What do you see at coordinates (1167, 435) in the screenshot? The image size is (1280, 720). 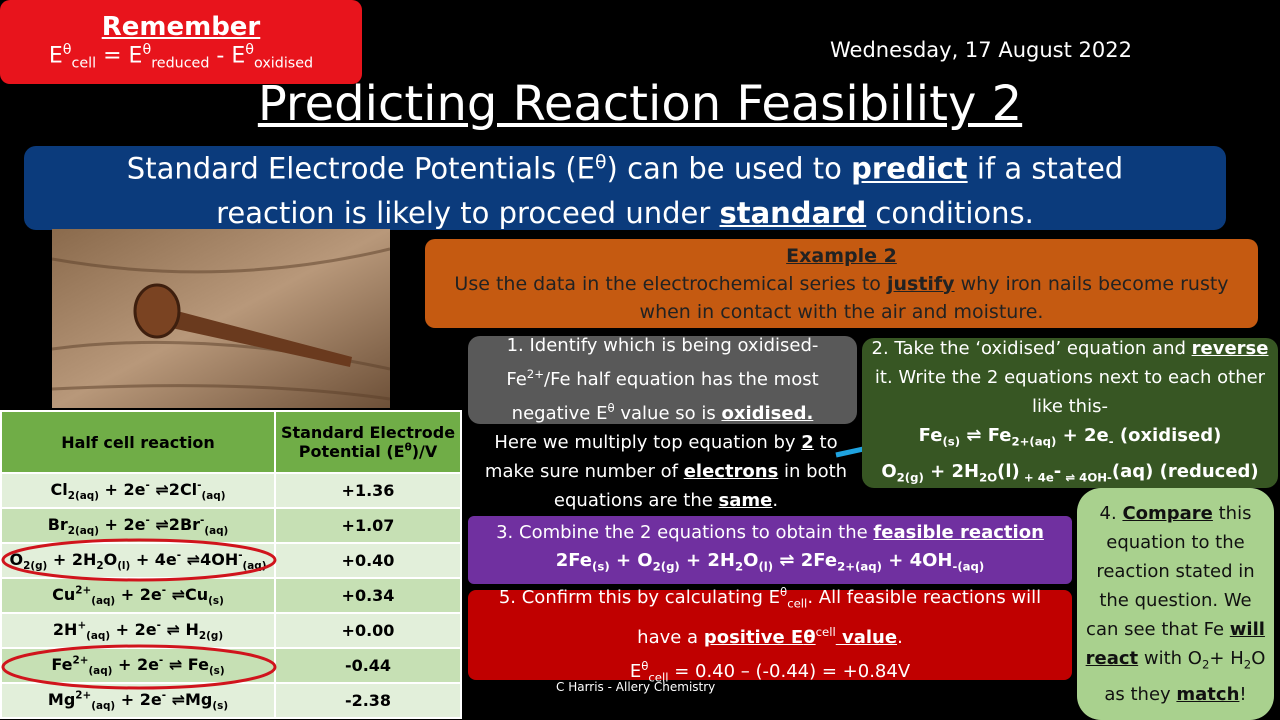 I see `text-run: (oxidised)` at bounding box center [1167, 435].